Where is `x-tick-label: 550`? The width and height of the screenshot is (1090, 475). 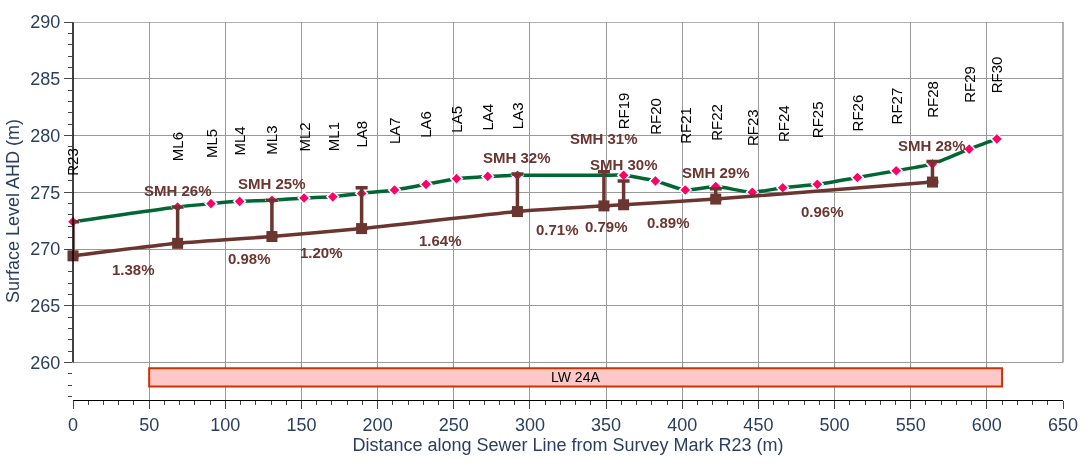 x-tick-label: 550 is located at coordinates (910, 424).